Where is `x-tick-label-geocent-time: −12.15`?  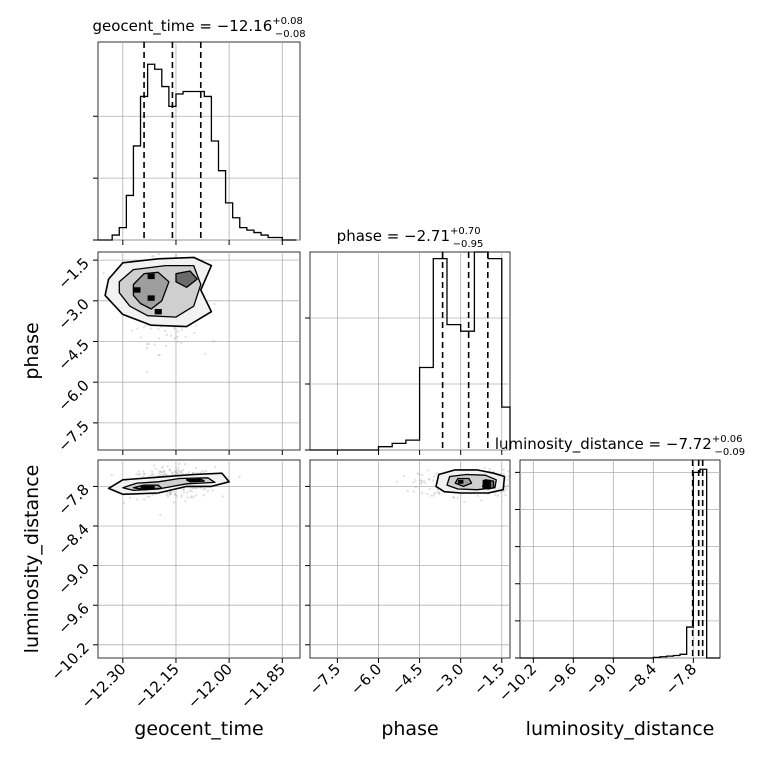
x-tick-label-geocent-time: −12.15 is located at coordinates (157, 686).